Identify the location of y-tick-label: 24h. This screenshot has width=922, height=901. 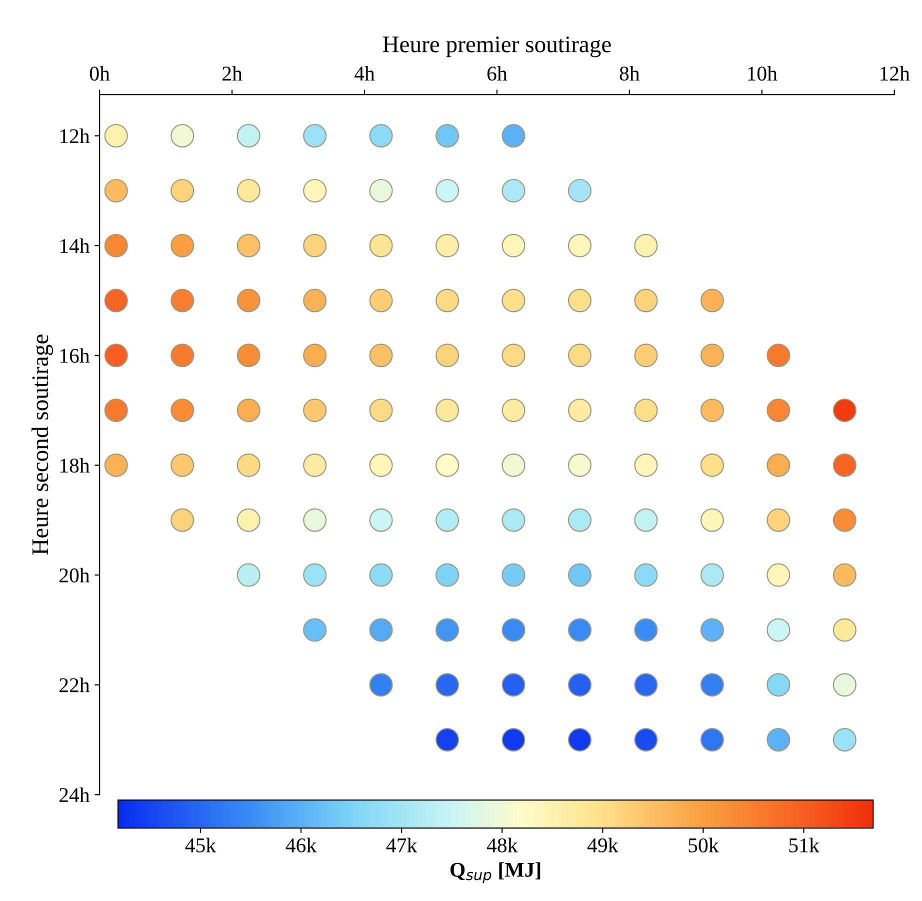
(75, 794).